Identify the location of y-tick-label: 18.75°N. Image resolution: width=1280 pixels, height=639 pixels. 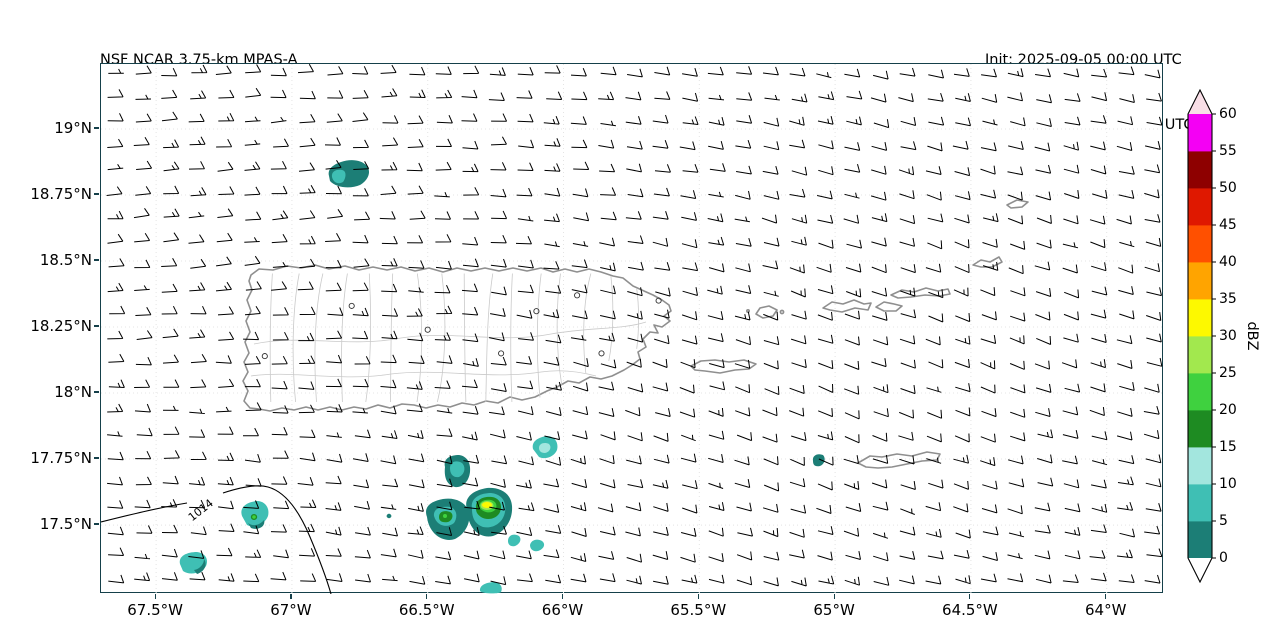
(61, 193).